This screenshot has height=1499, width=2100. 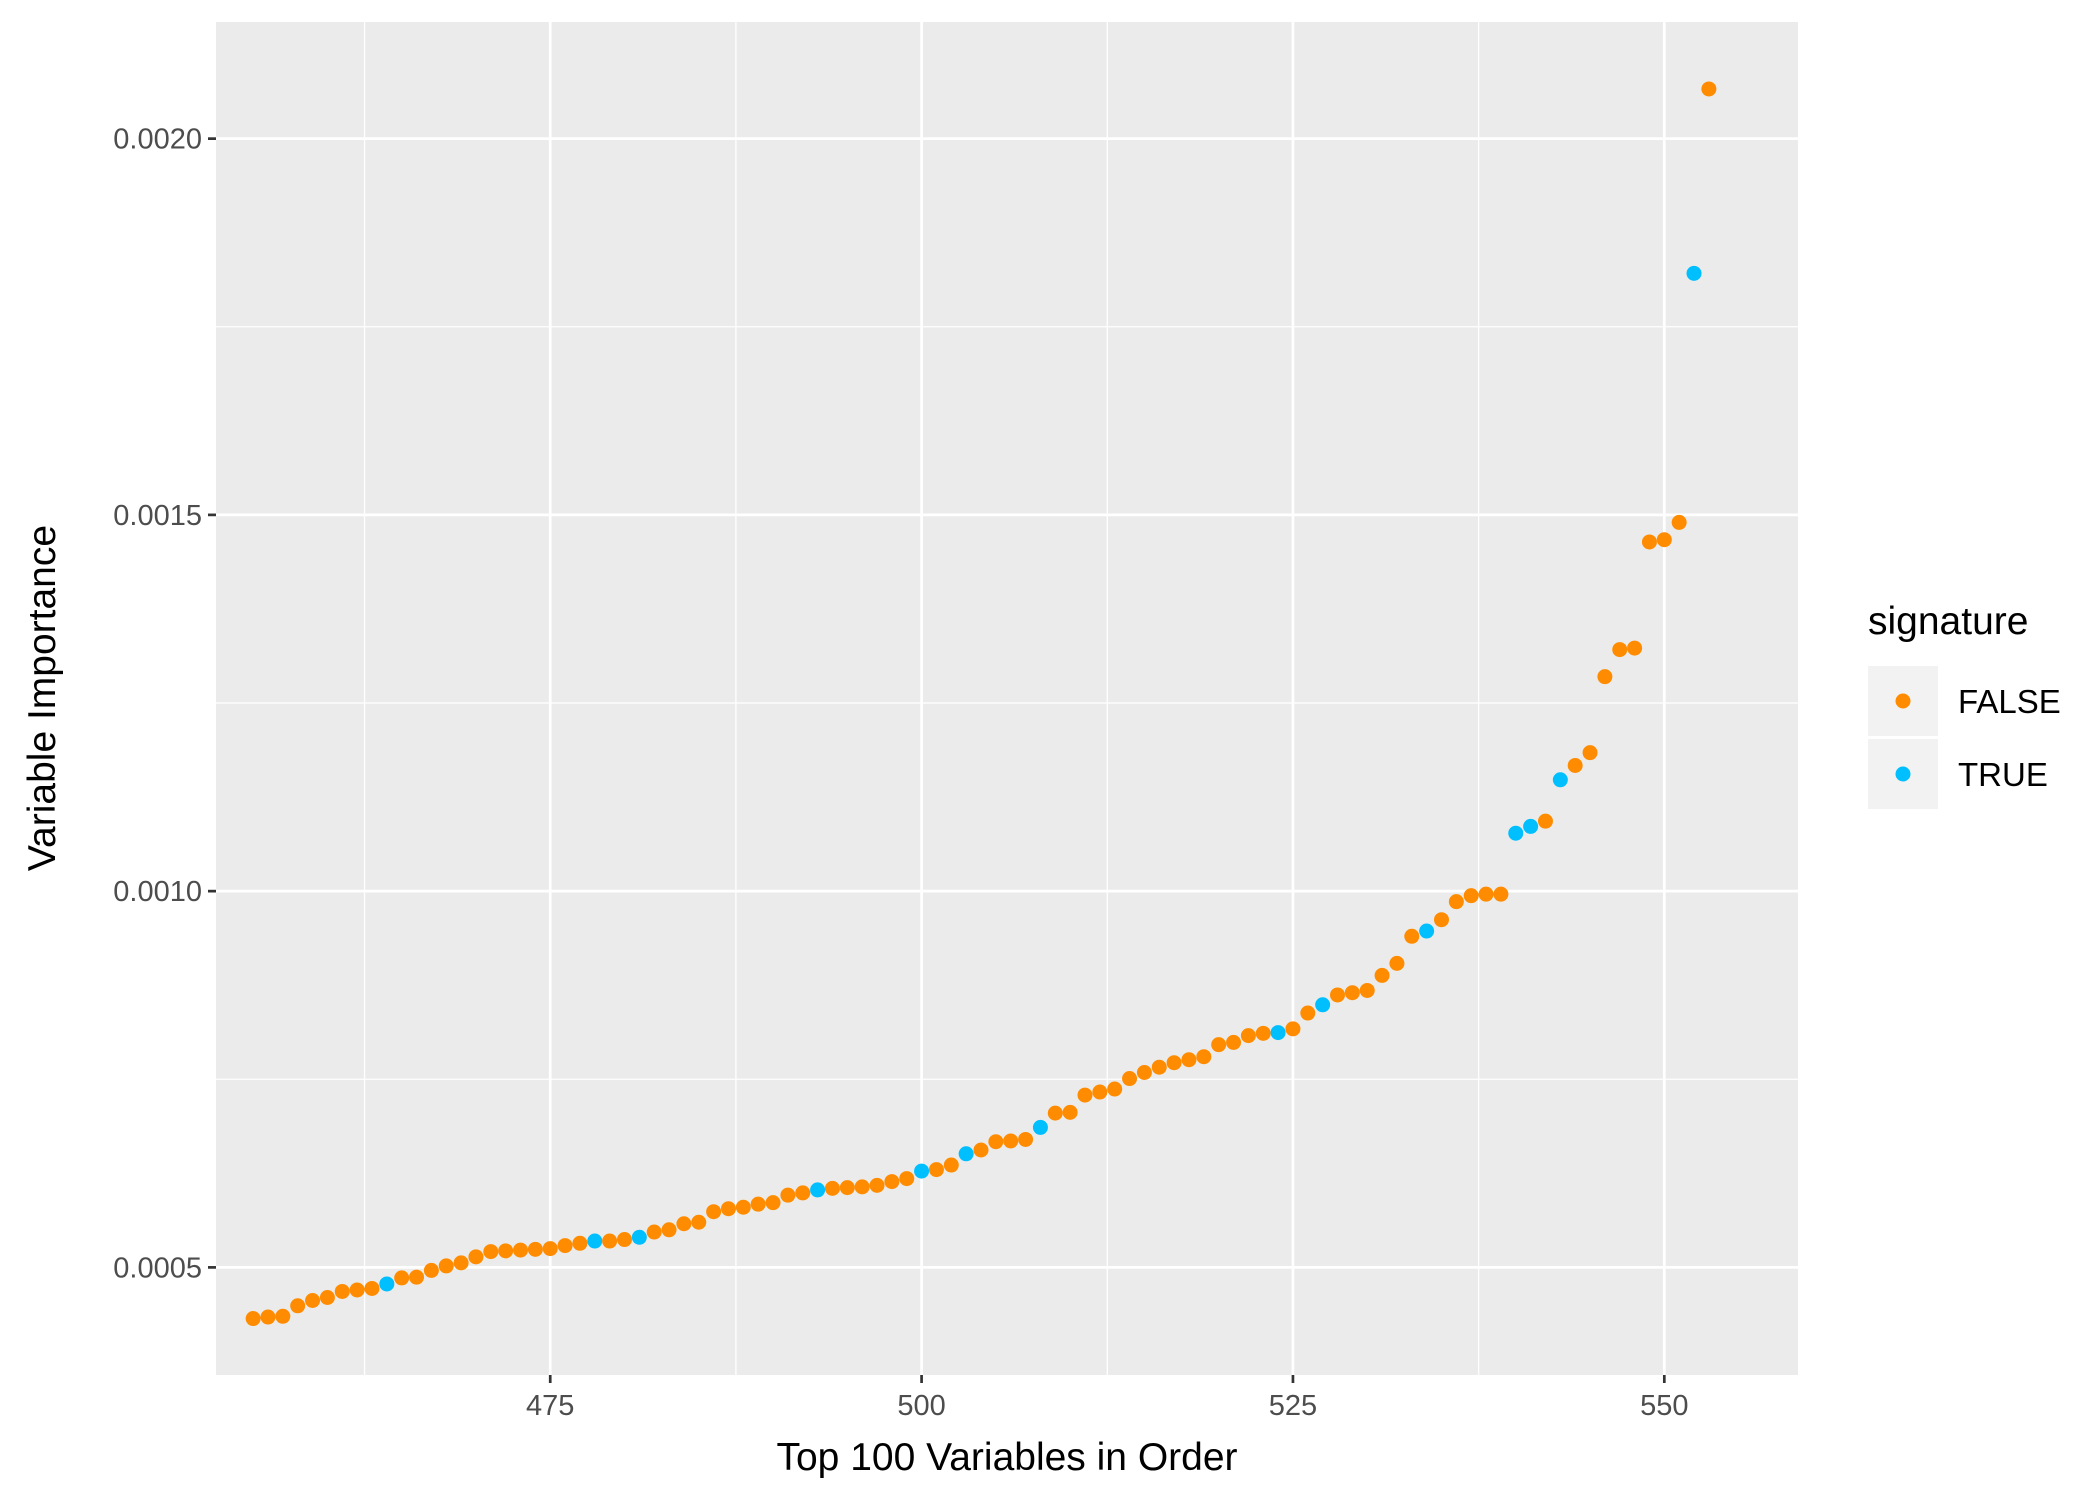 What do you see at coordinates (164, 704) in the screenshot?
I see `y-axis: 0.0005 0.0010 0.0015 0.0020` at bounding box center [164, 704].